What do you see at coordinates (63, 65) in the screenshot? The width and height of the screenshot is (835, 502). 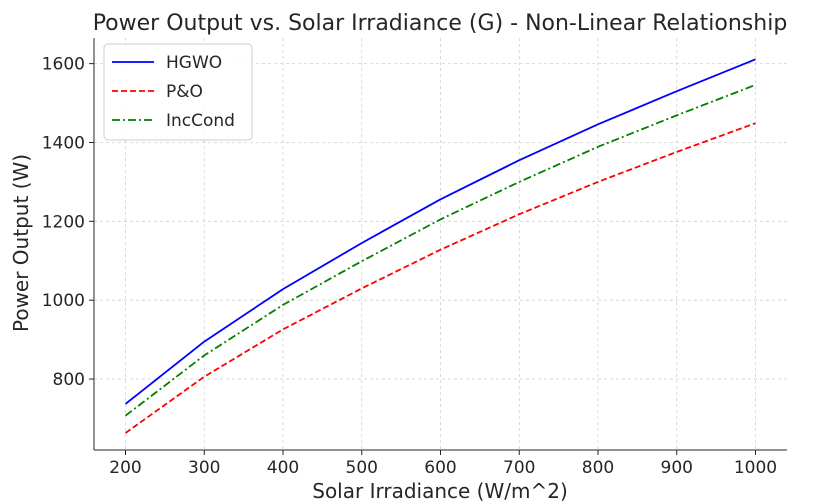 I see `y-tick-label: 1600` at bounding box center [63, 65].